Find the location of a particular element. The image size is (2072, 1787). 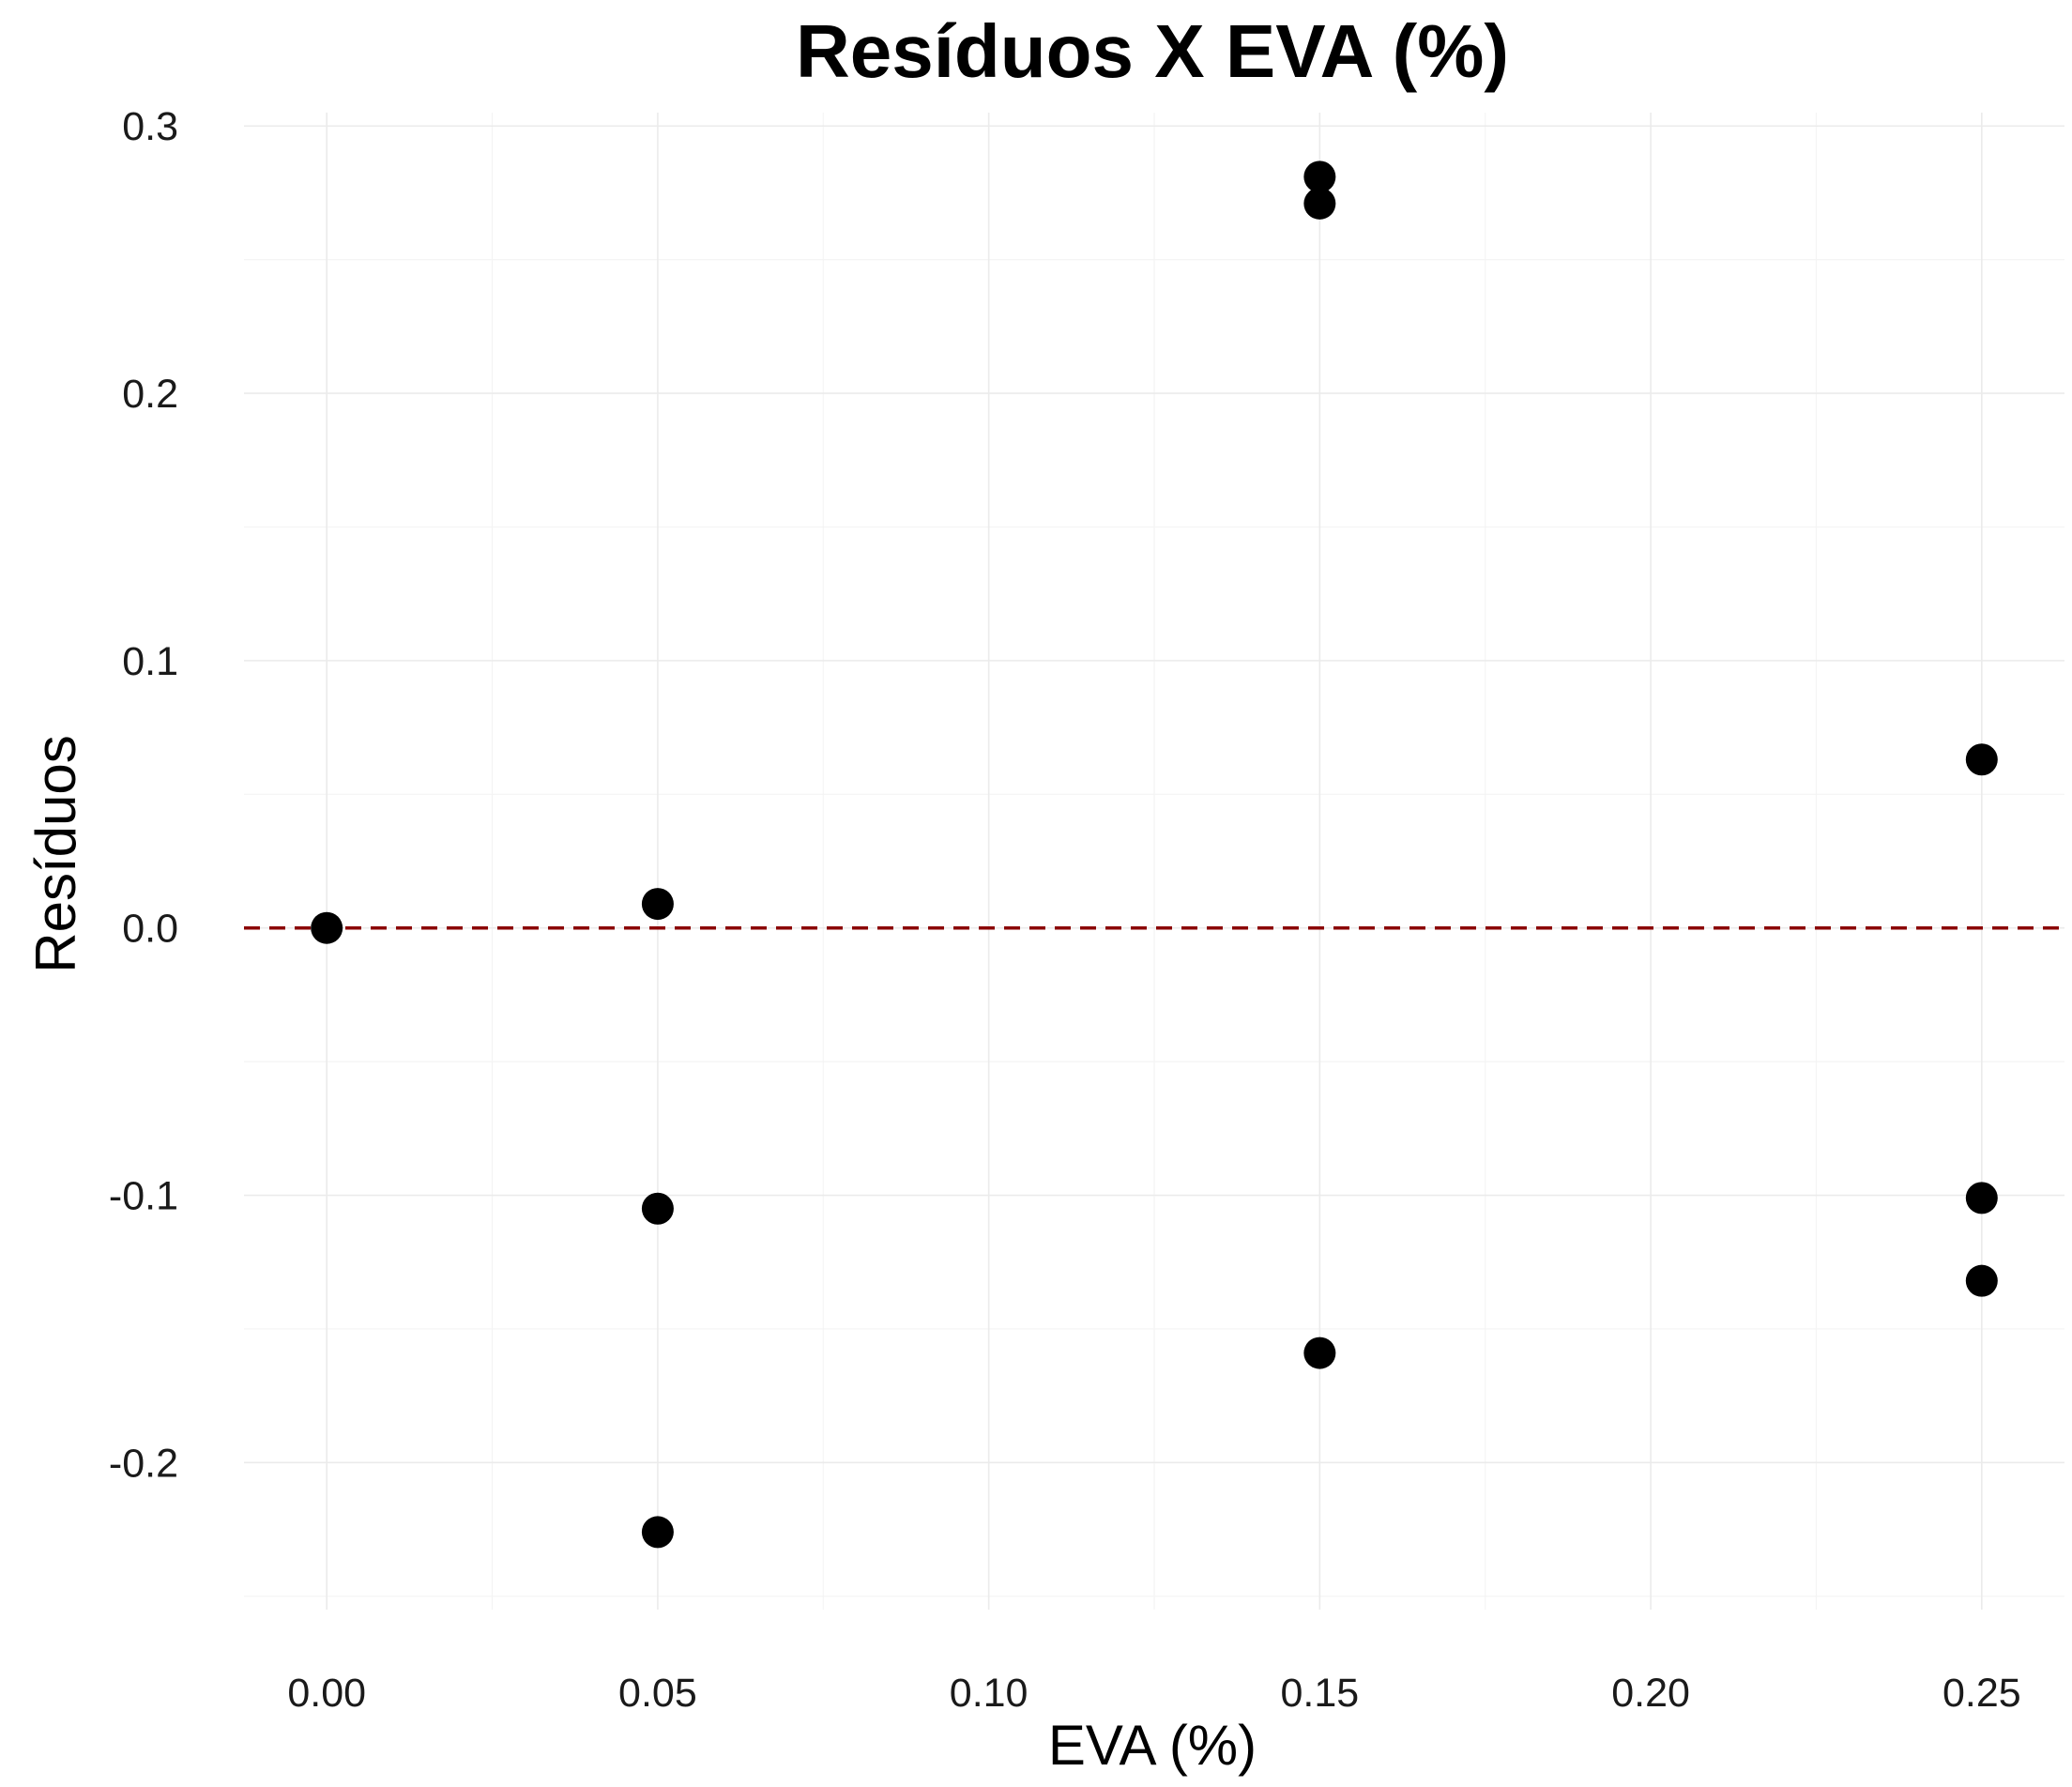

x-tick-label: 0.00 is located at coordinates (326, 1693).